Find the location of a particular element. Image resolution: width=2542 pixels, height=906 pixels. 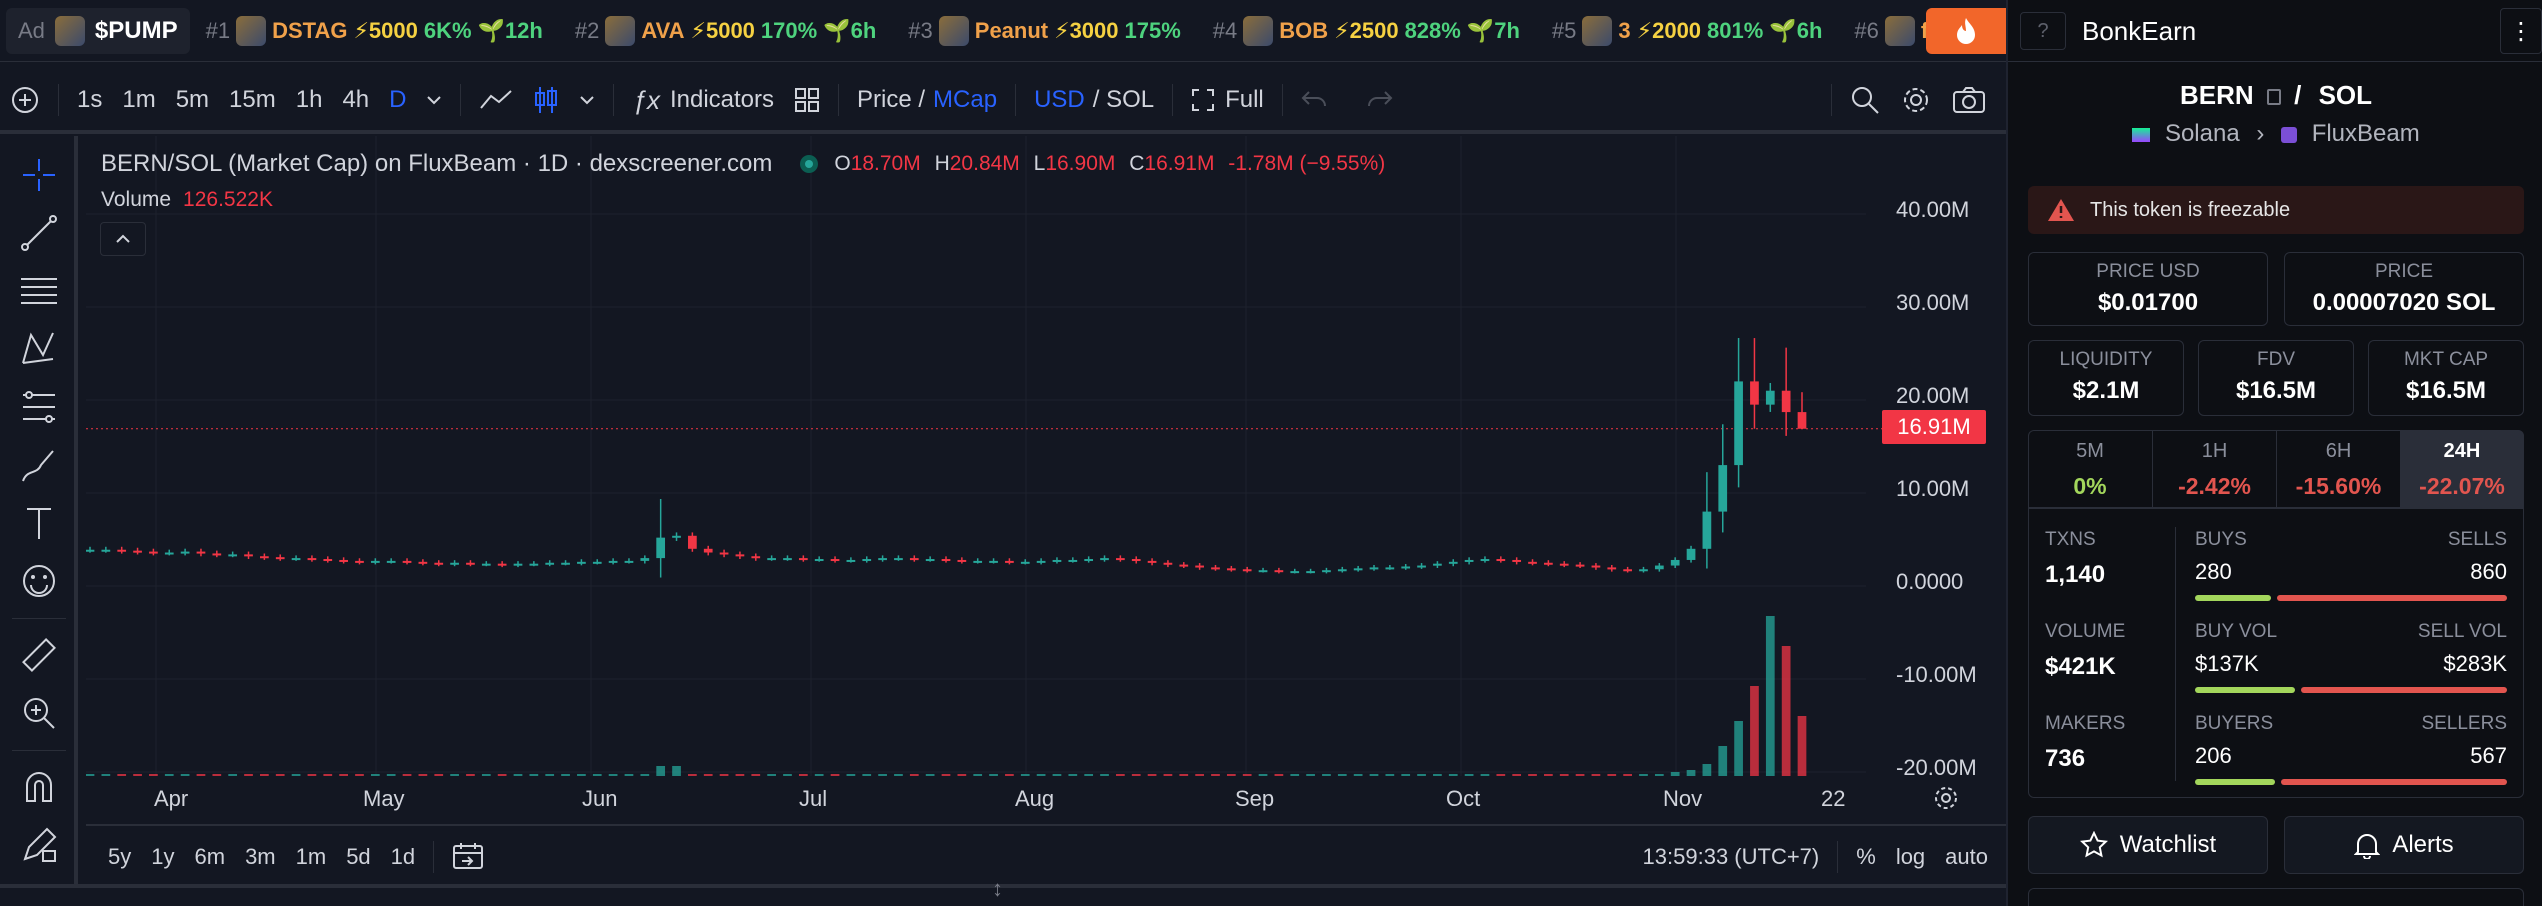

smiley-icon is located at coordinates (39, 581).